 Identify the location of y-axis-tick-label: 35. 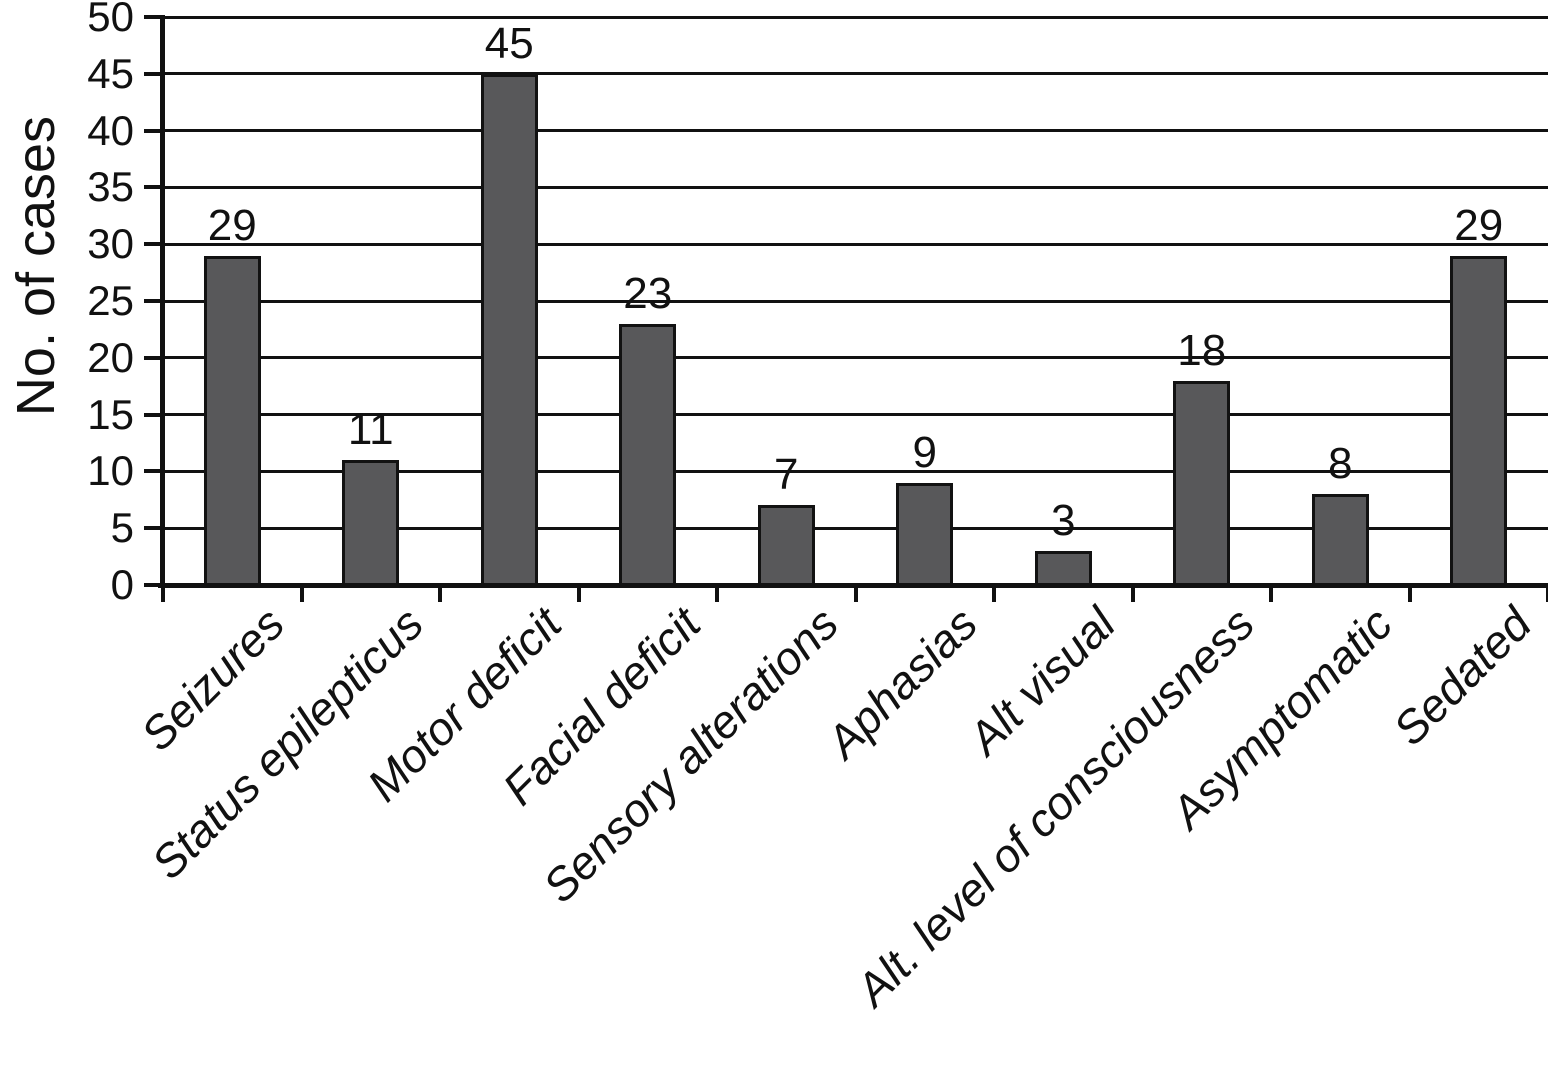
(110, 187).